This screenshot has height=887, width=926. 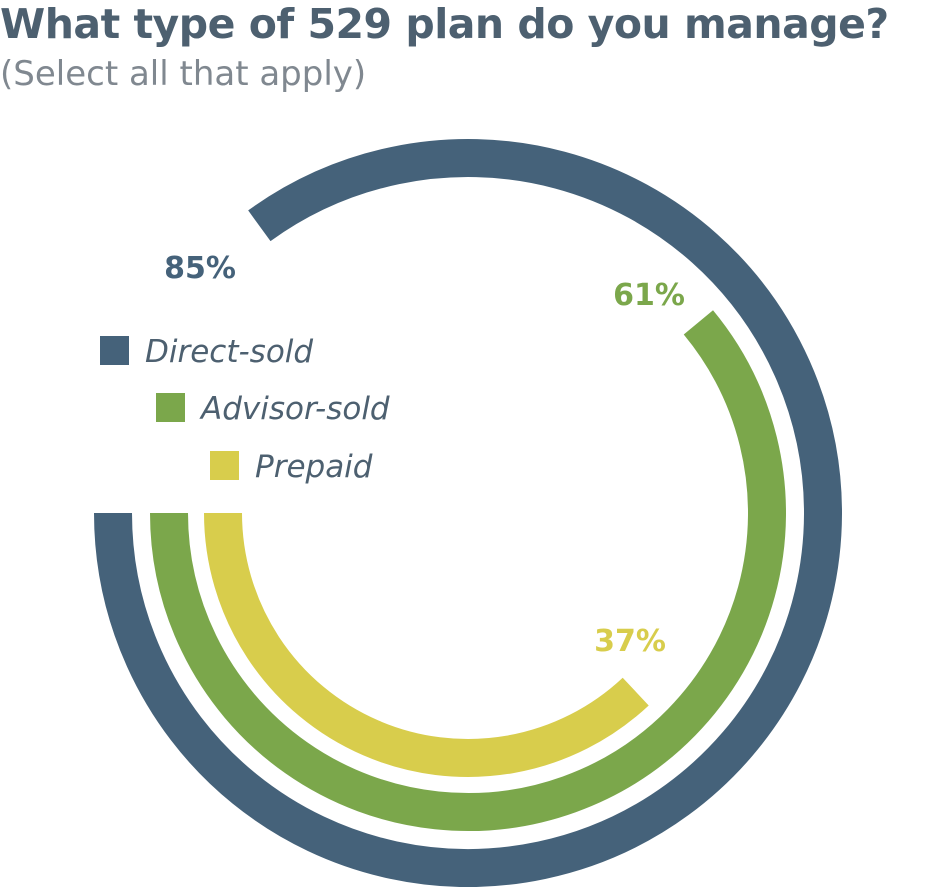 What do you see at coordinates (426, 644) in the screenshot?
I see `arc-prepaid` at bounding box center [426, 644].